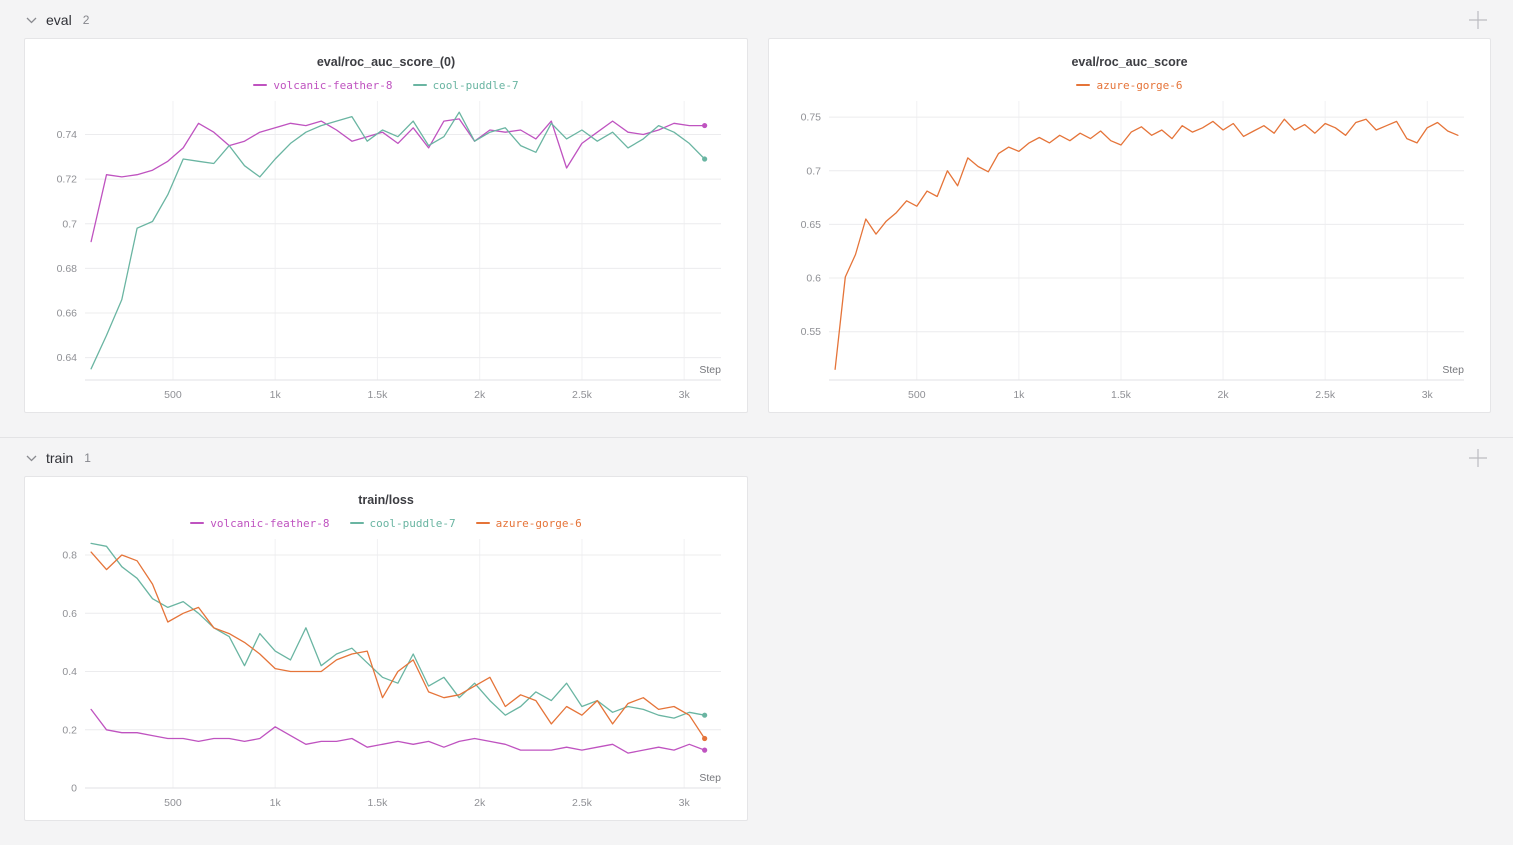 The height and width of the screenshot is (845, 1513). I want to click on svg-text: 0.8, so click(69, 556).